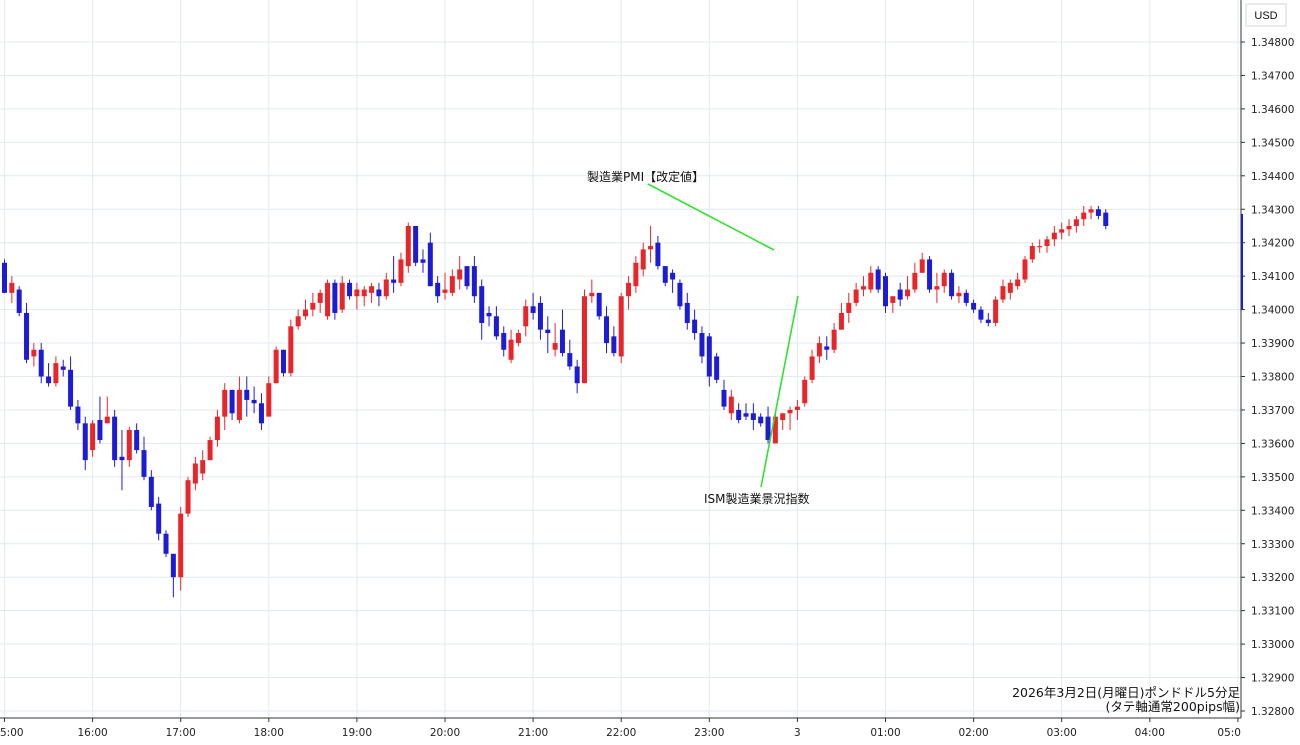 The image size is (1300, 745). Describe the element at coordinates (757, 498) in the screenshot. I see `ism-annotation-label: ISM製造業景況指数` at that location.